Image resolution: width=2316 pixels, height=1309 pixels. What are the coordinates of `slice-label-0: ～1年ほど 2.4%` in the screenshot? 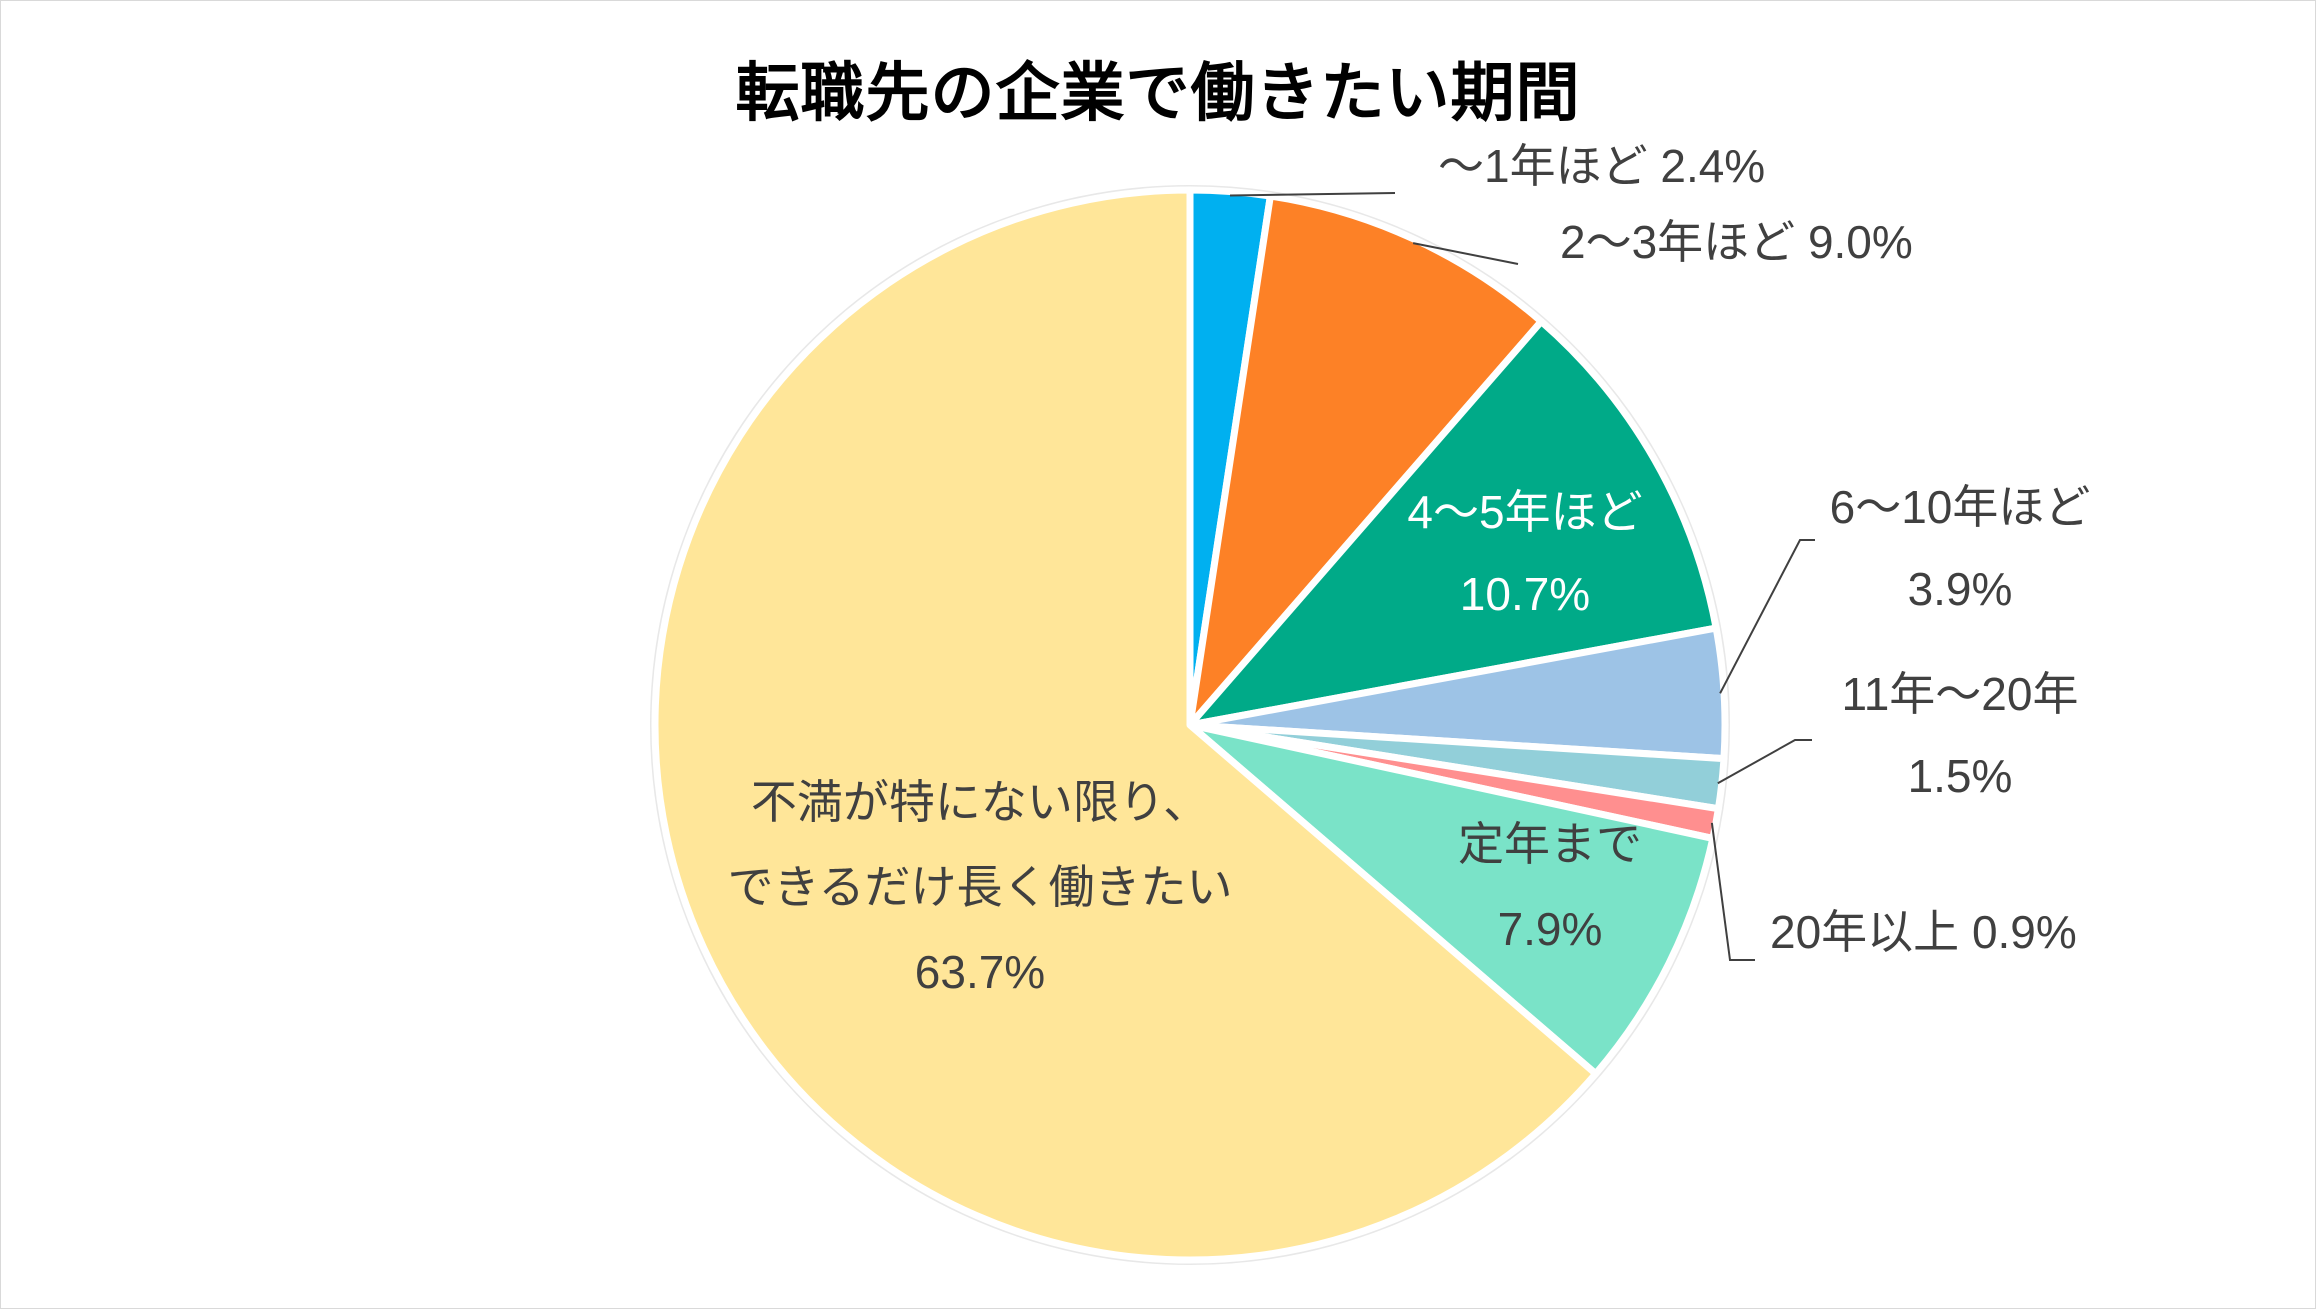 It's located at (1601, 166).